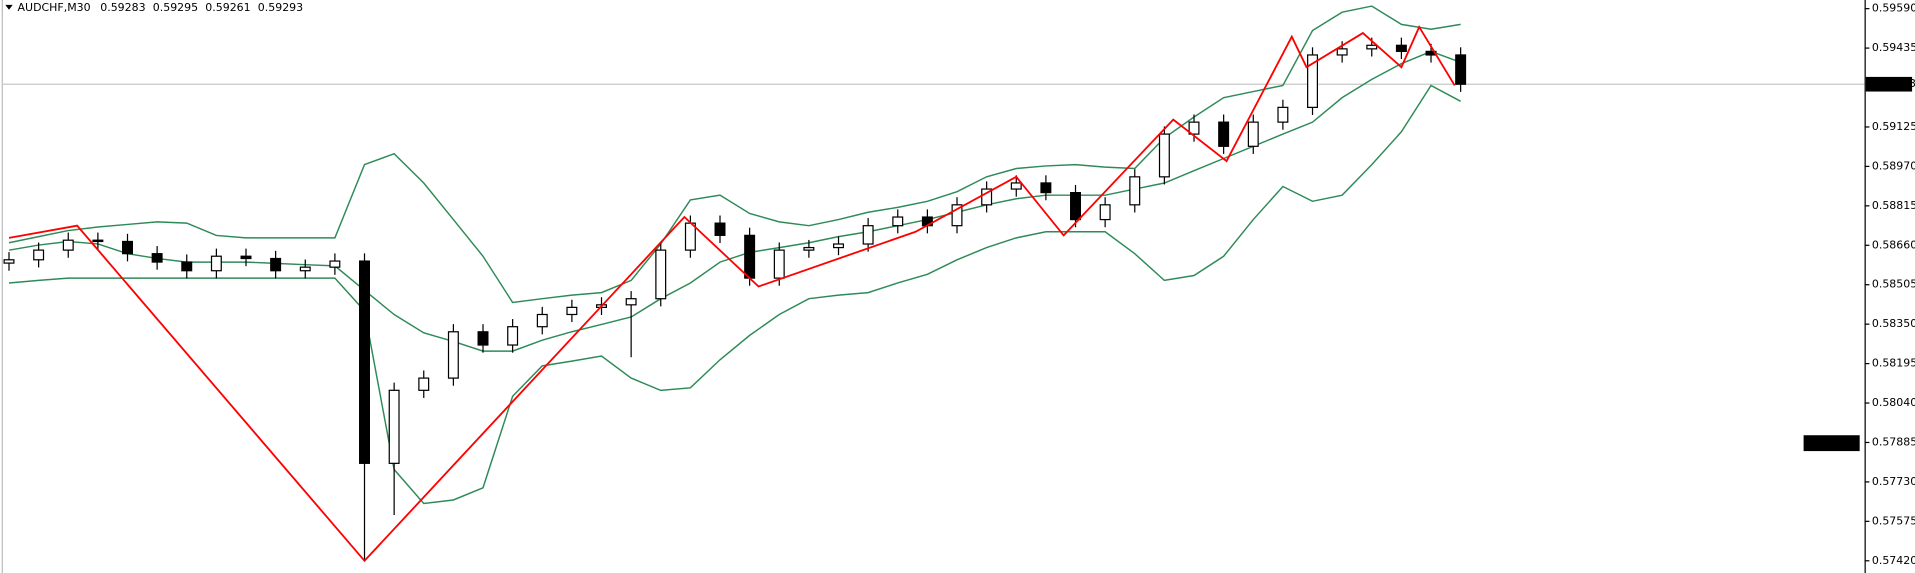 Image resolution: width=1915 pixels, height=573 pixels. What do you see at coordinates (175, 7) in the screenshot?
I see `ohlc-high: 0.59295` at bounding box center [175, 7].